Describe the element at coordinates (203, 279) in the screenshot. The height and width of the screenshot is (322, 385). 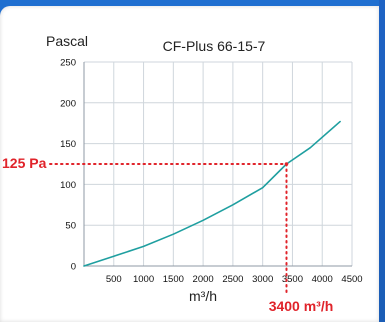
I see `x-tick-label: 2000` at that location.